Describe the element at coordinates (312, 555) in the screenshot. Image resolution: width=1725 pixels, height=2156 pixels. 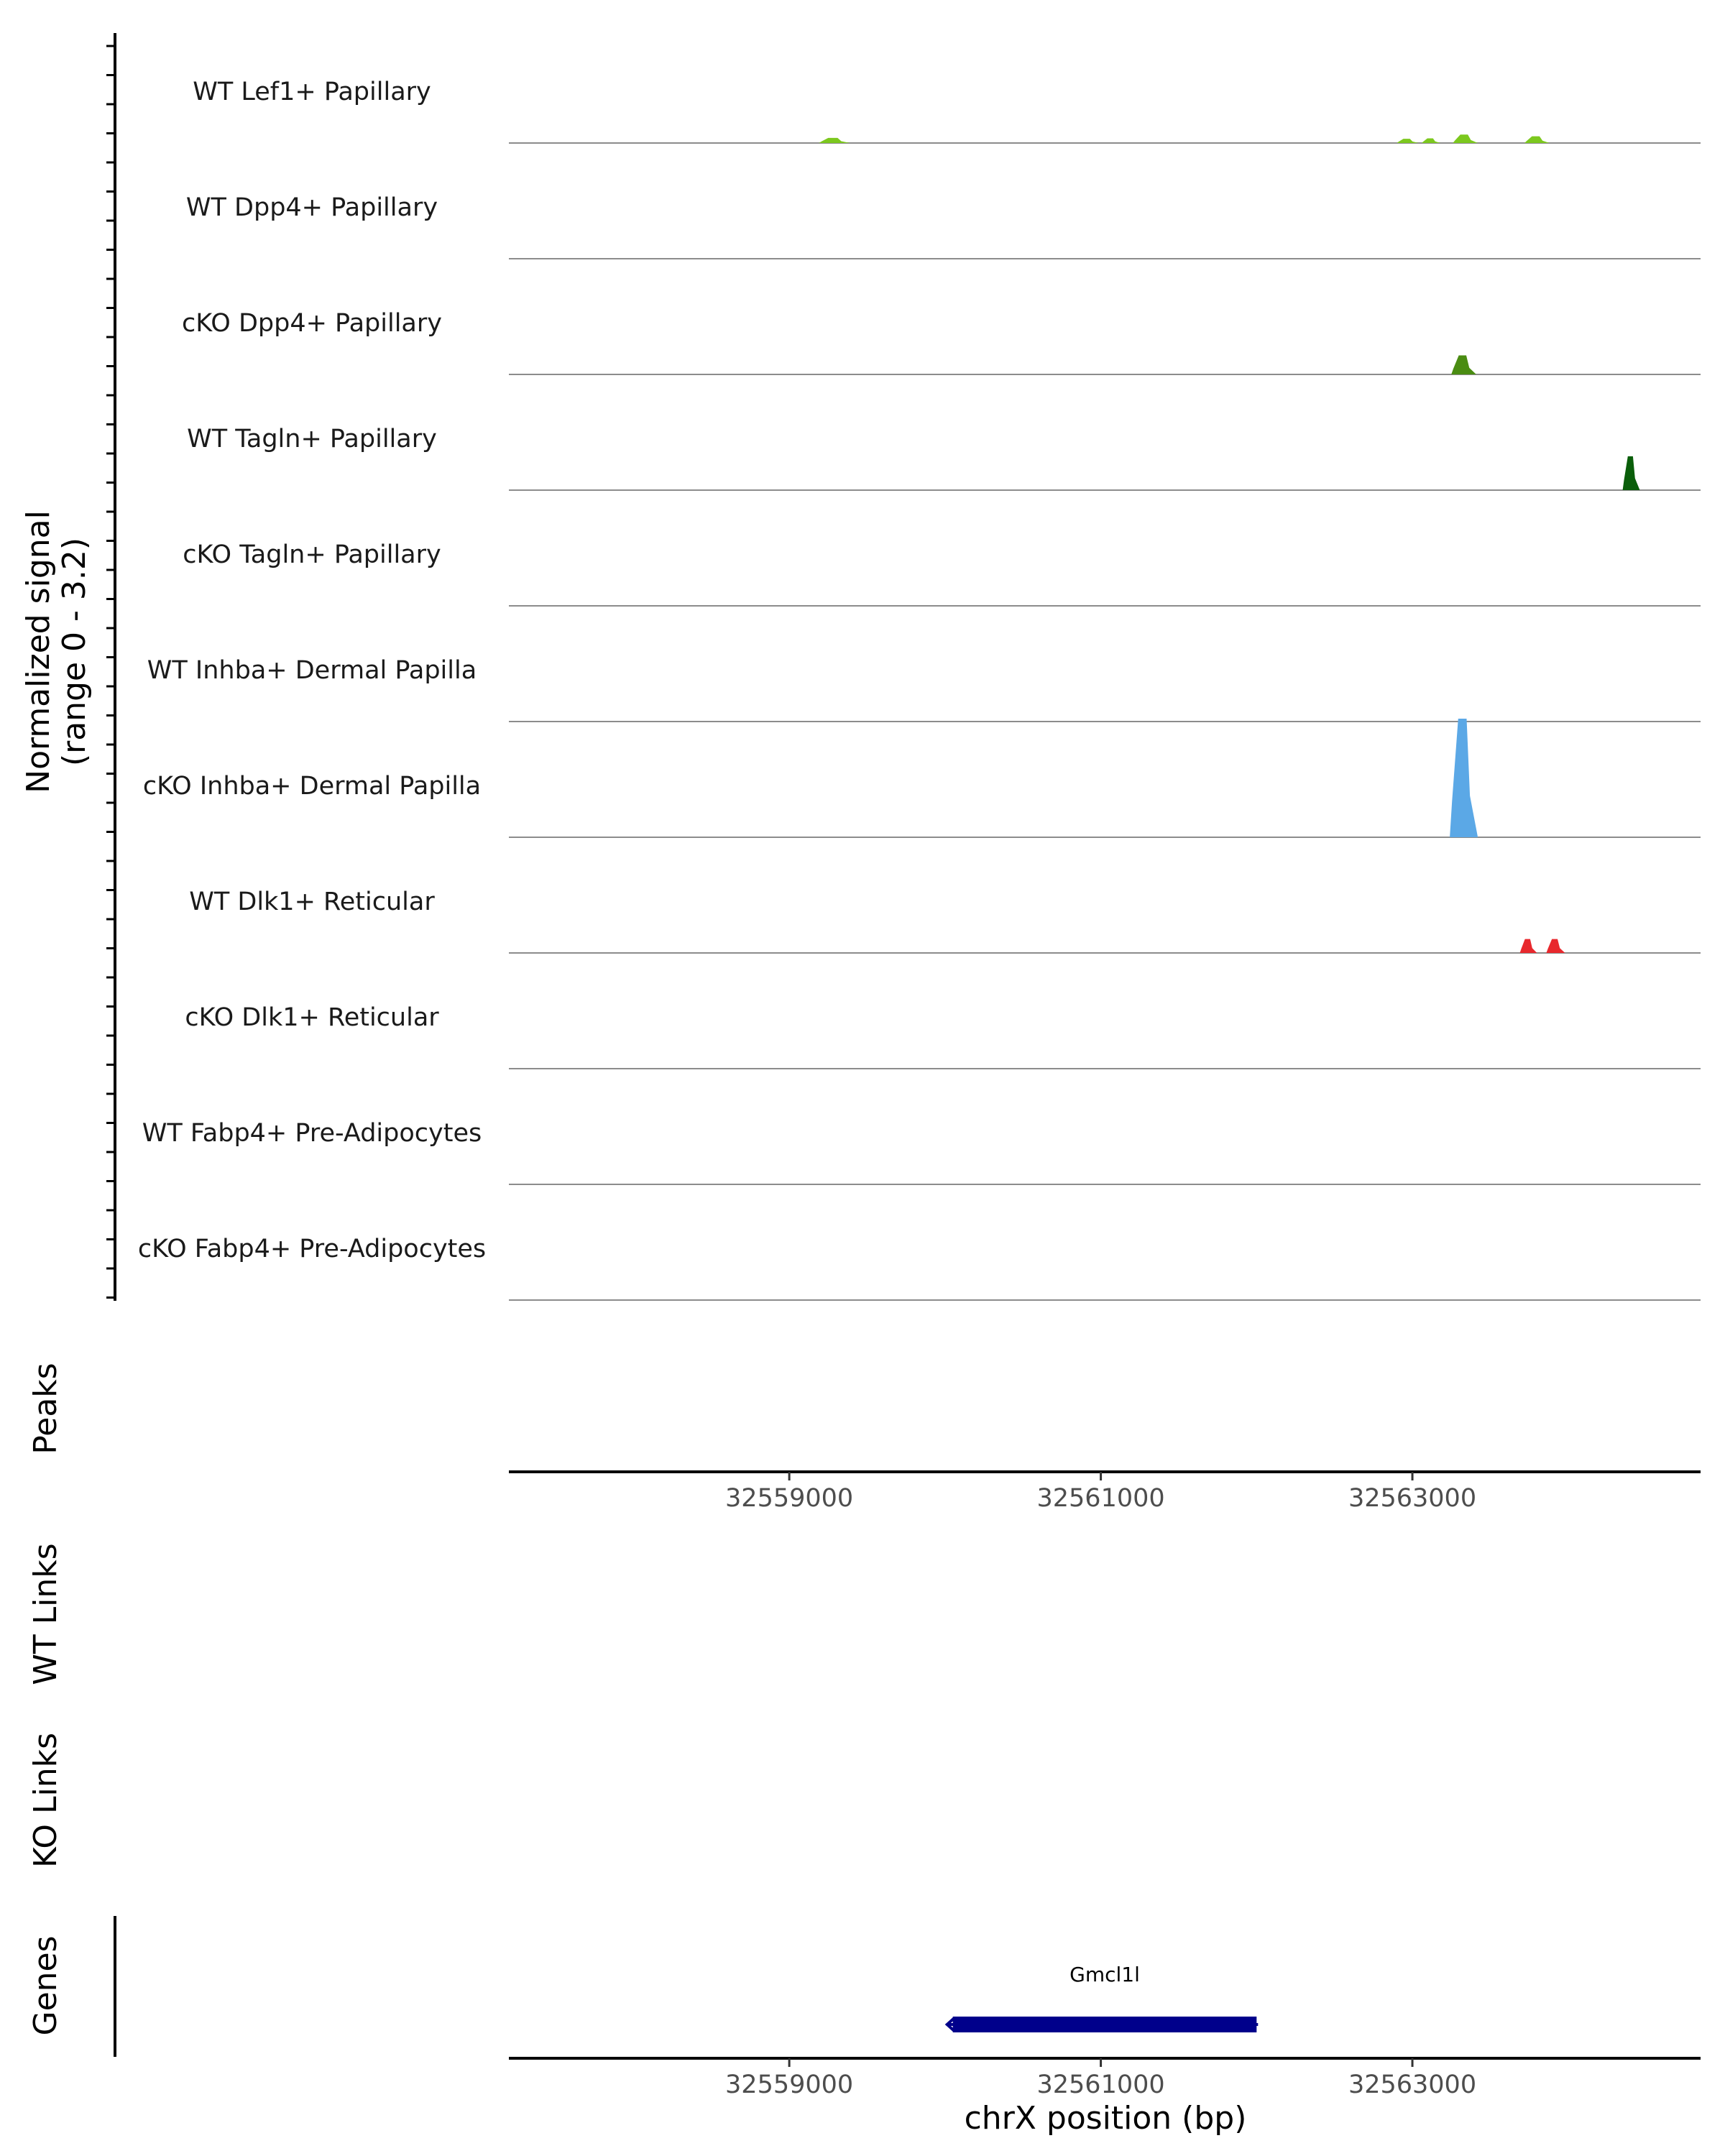
I see `track-label: cKO Tagln+ Papillary` at that location.